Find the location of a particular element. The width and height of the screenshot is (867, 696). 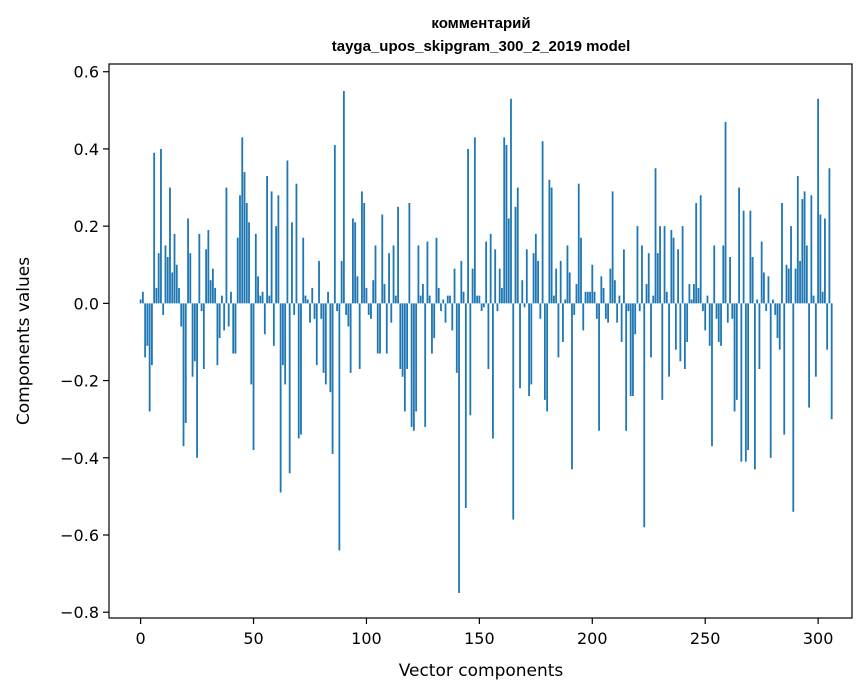

y-tick-label: 0.2 is located at coordinates (86, 226).